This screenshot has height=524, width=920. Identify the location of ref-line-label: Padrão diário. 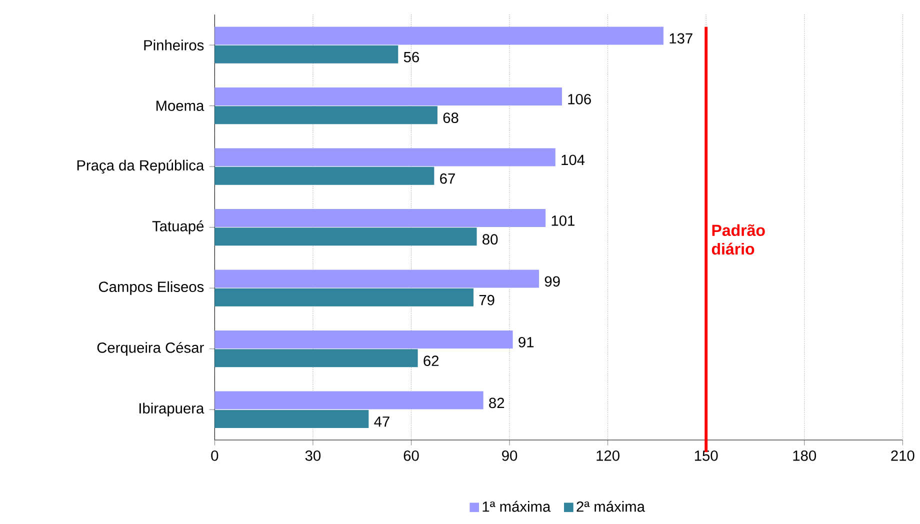
(738, 239).